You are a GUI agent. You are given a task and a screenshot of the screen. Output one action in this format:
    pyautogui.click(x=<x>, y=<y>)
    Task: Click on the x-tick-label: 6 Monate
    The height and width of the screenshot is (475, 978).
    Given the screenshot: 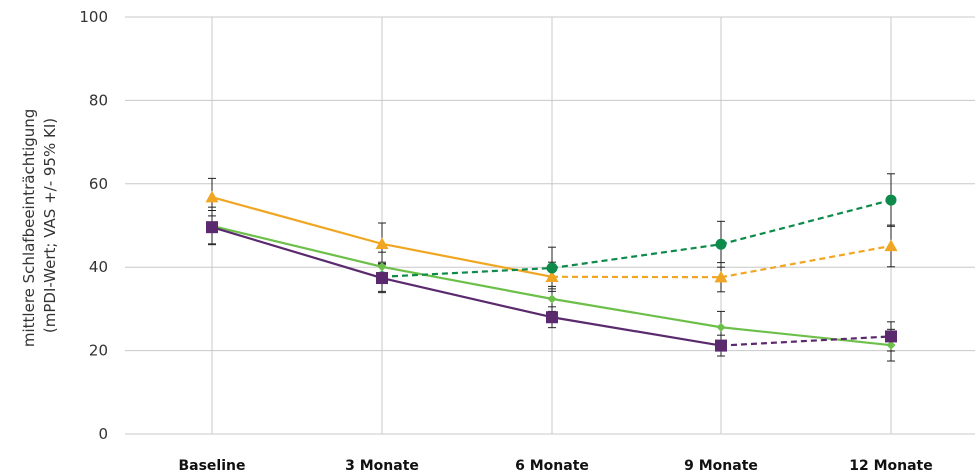 What is the action you would take?
    pyautogui.click(x=552, y=466)
    